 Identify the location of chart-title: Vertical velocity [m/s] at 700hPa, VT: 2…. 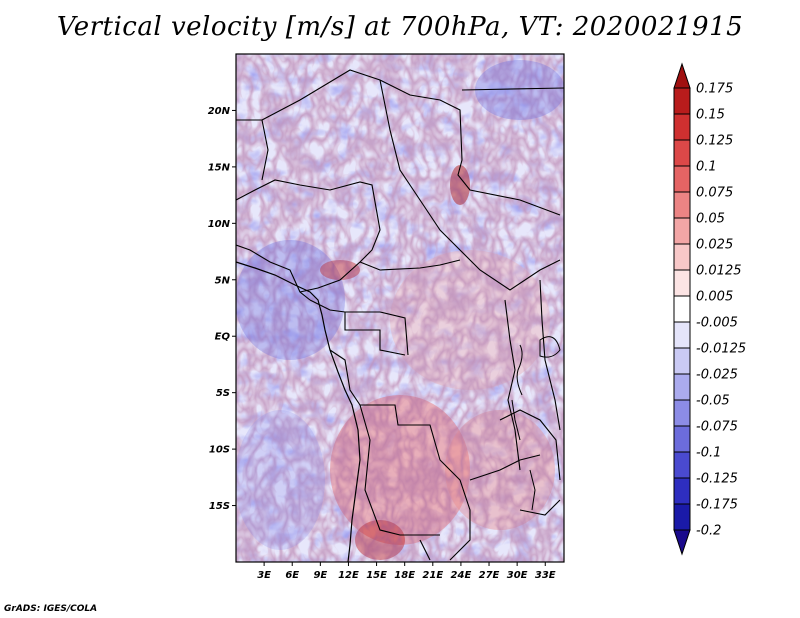
(400, 27).